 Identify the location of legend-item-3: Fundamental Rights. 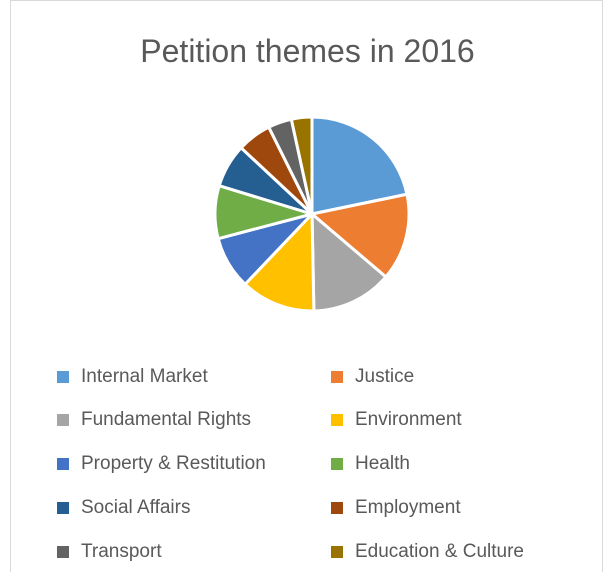
(154, 420).